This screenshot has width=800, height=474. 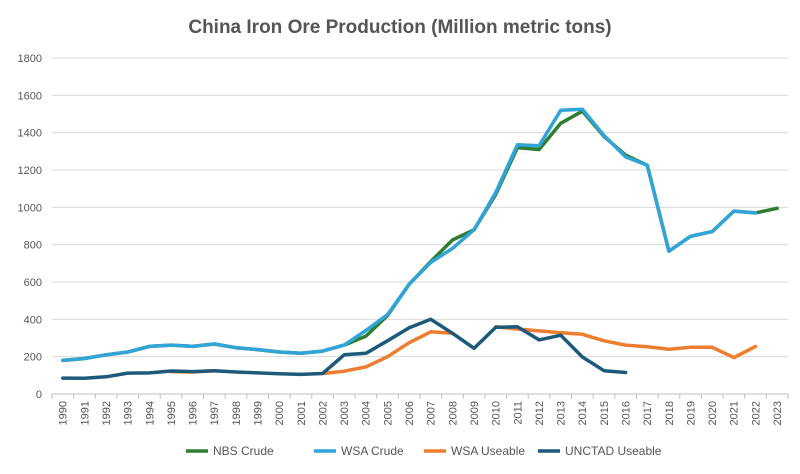 I want to click on x-tick-label: 2023, so click(x=778, y=413).